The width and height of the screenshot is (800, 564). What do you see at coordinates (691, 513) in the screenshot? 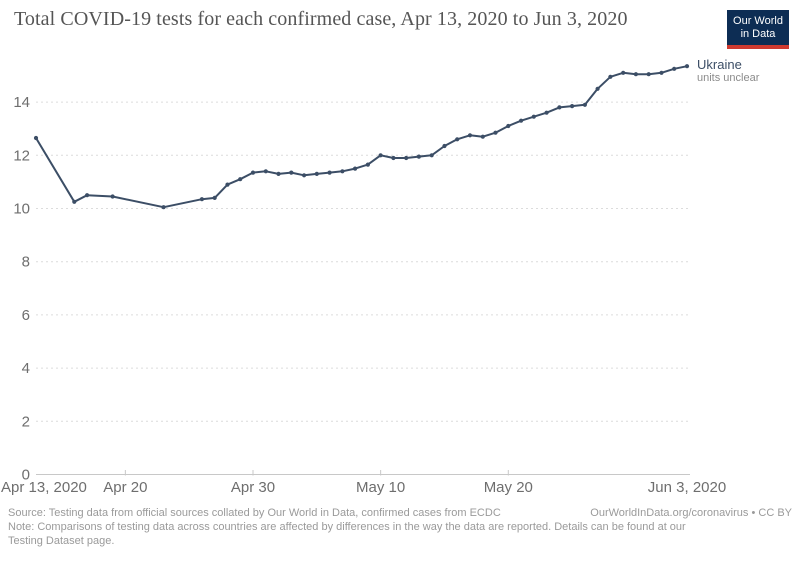
I see `owid-url-link: OurWorldInData.org/coronavirus • CC BY` at bounding box center [691, 513].